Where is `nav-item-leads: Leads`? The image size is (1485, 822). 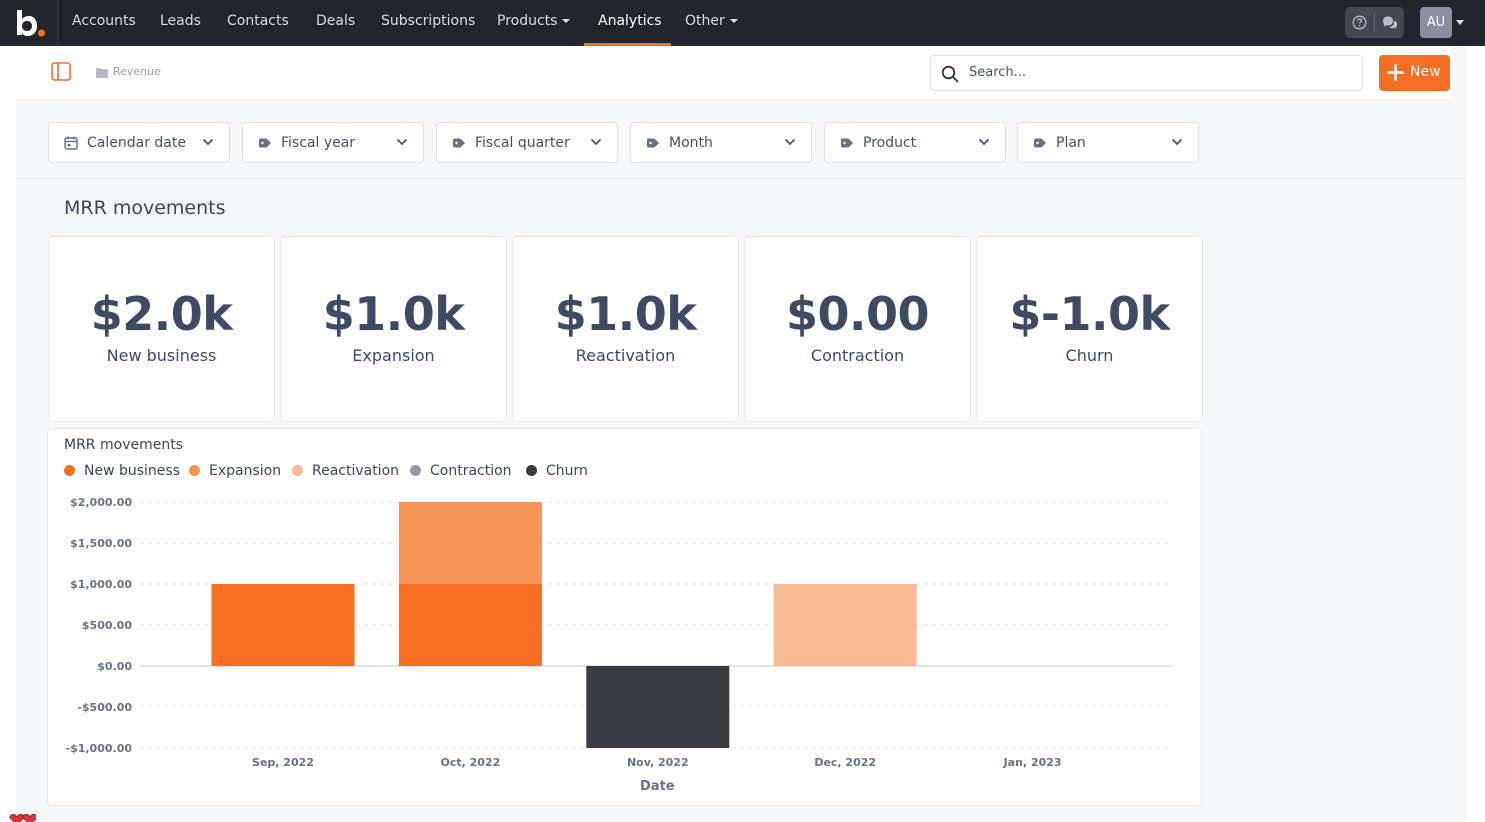 nav-item-leads: Leads is located at coordinates (180, 21).